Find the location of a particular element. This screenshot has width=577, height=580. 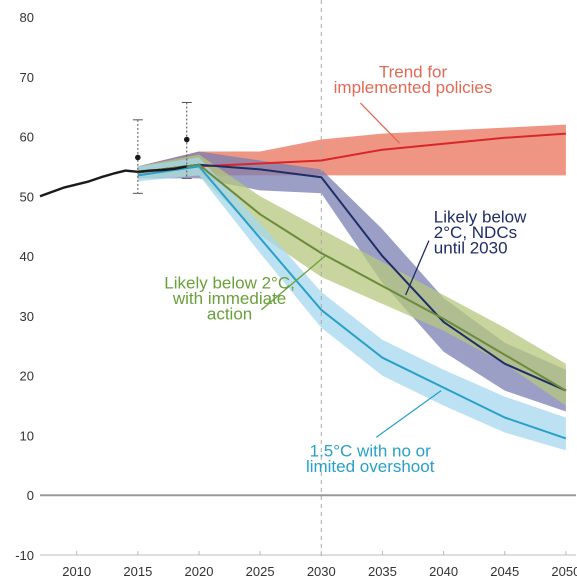

y-tick-label: 40 is located at coordinates (27, 256).